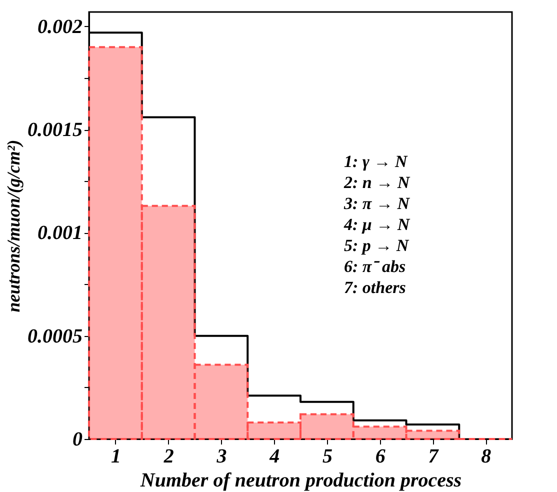 This screenshot has width=557, height=492. Describe the element at coordinates (60, 233) in the screenshot. I see `y-tick-label: 0.001` at that location.